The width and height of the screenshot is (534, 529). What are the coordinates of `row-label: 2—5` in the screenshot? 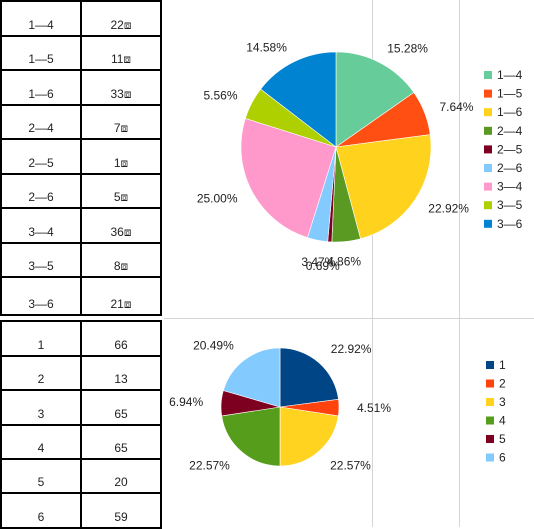 It's located at (41, 156).